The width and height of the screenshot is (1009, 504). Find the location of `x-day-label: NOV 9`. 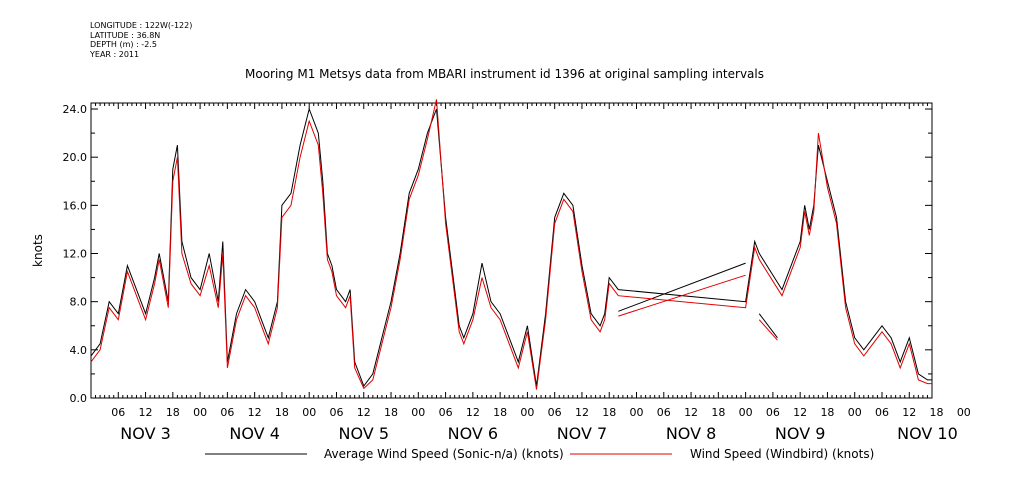

x-day-label: NOV 9 is located at coordinates (800, 433).